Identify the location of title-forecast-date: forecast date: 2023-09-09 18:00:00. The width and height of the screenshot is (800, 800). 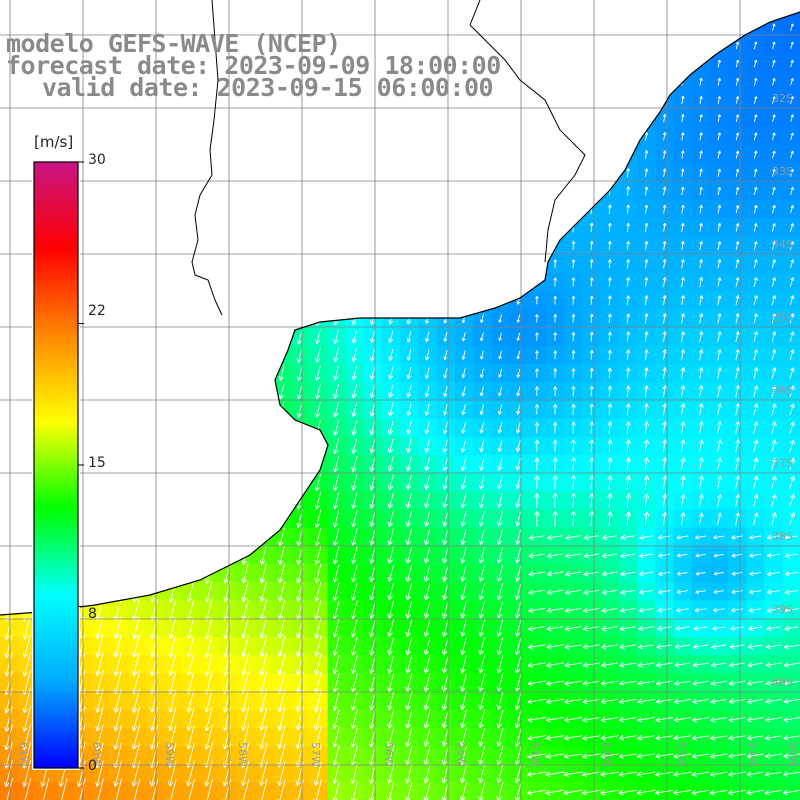
(253, 65).